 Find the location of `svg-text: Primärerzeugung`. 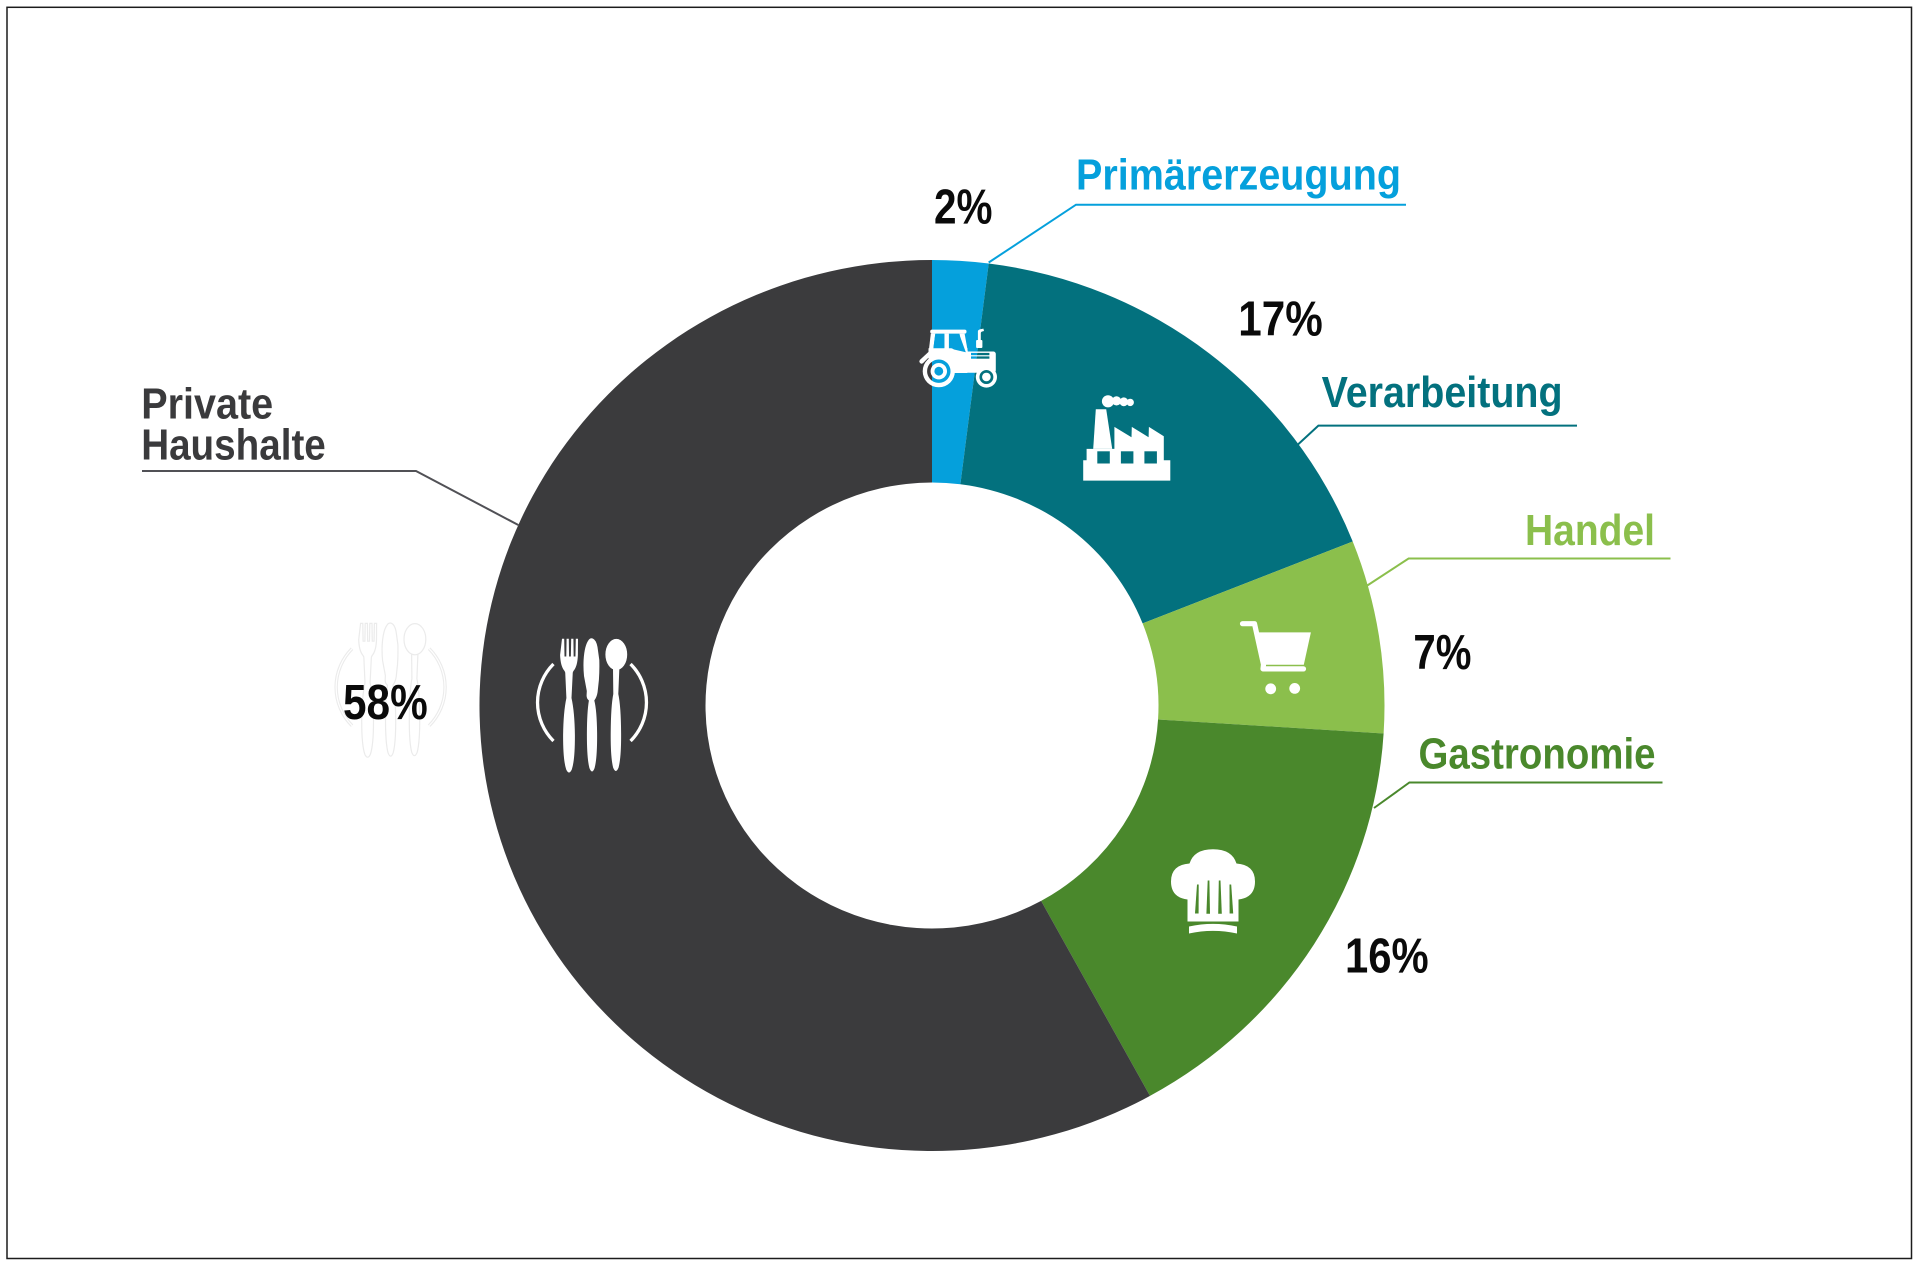

svg-text: Primärerzeugung is located at coordinates (1238, 175).